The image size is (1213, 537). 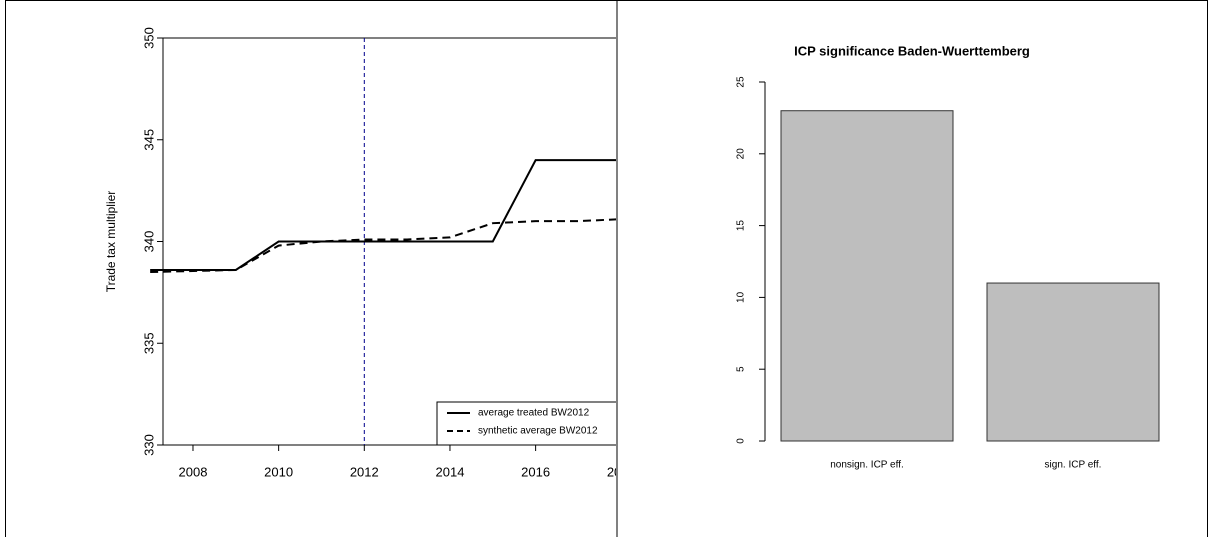 What do you see at coordinates (621, 471) in the screenshot?
I see `x-tick-label: 2018` at bounding box center [621, 471].